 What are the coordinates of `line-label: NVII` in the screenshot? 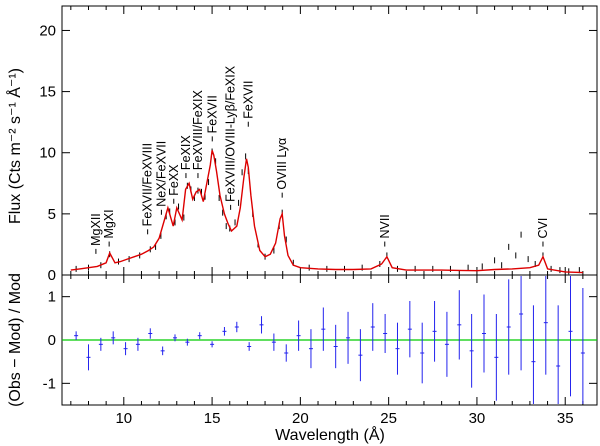 It's located at (385, 226).